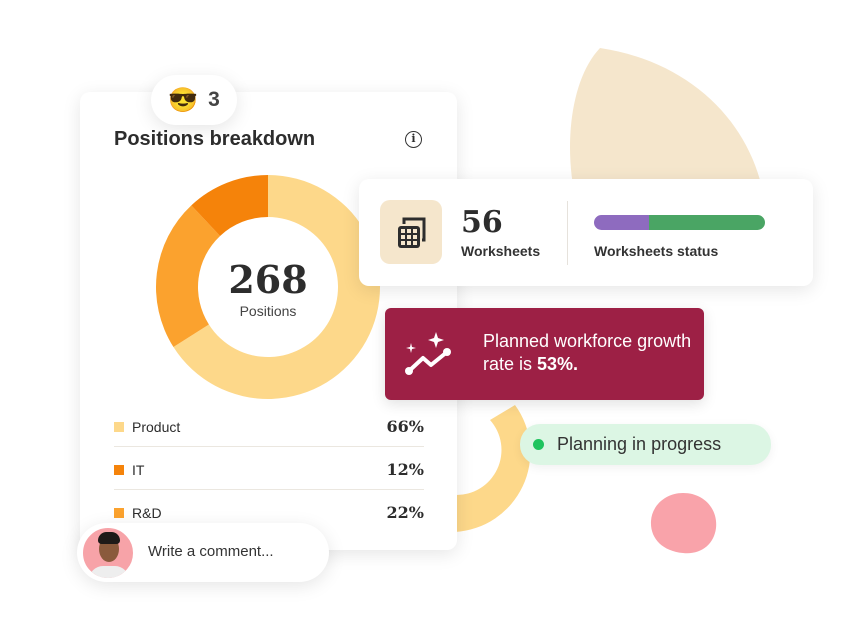  Describe the element at coordinates (405, 426) in the screenshot. I see `legend-percent: 66%` at that location.